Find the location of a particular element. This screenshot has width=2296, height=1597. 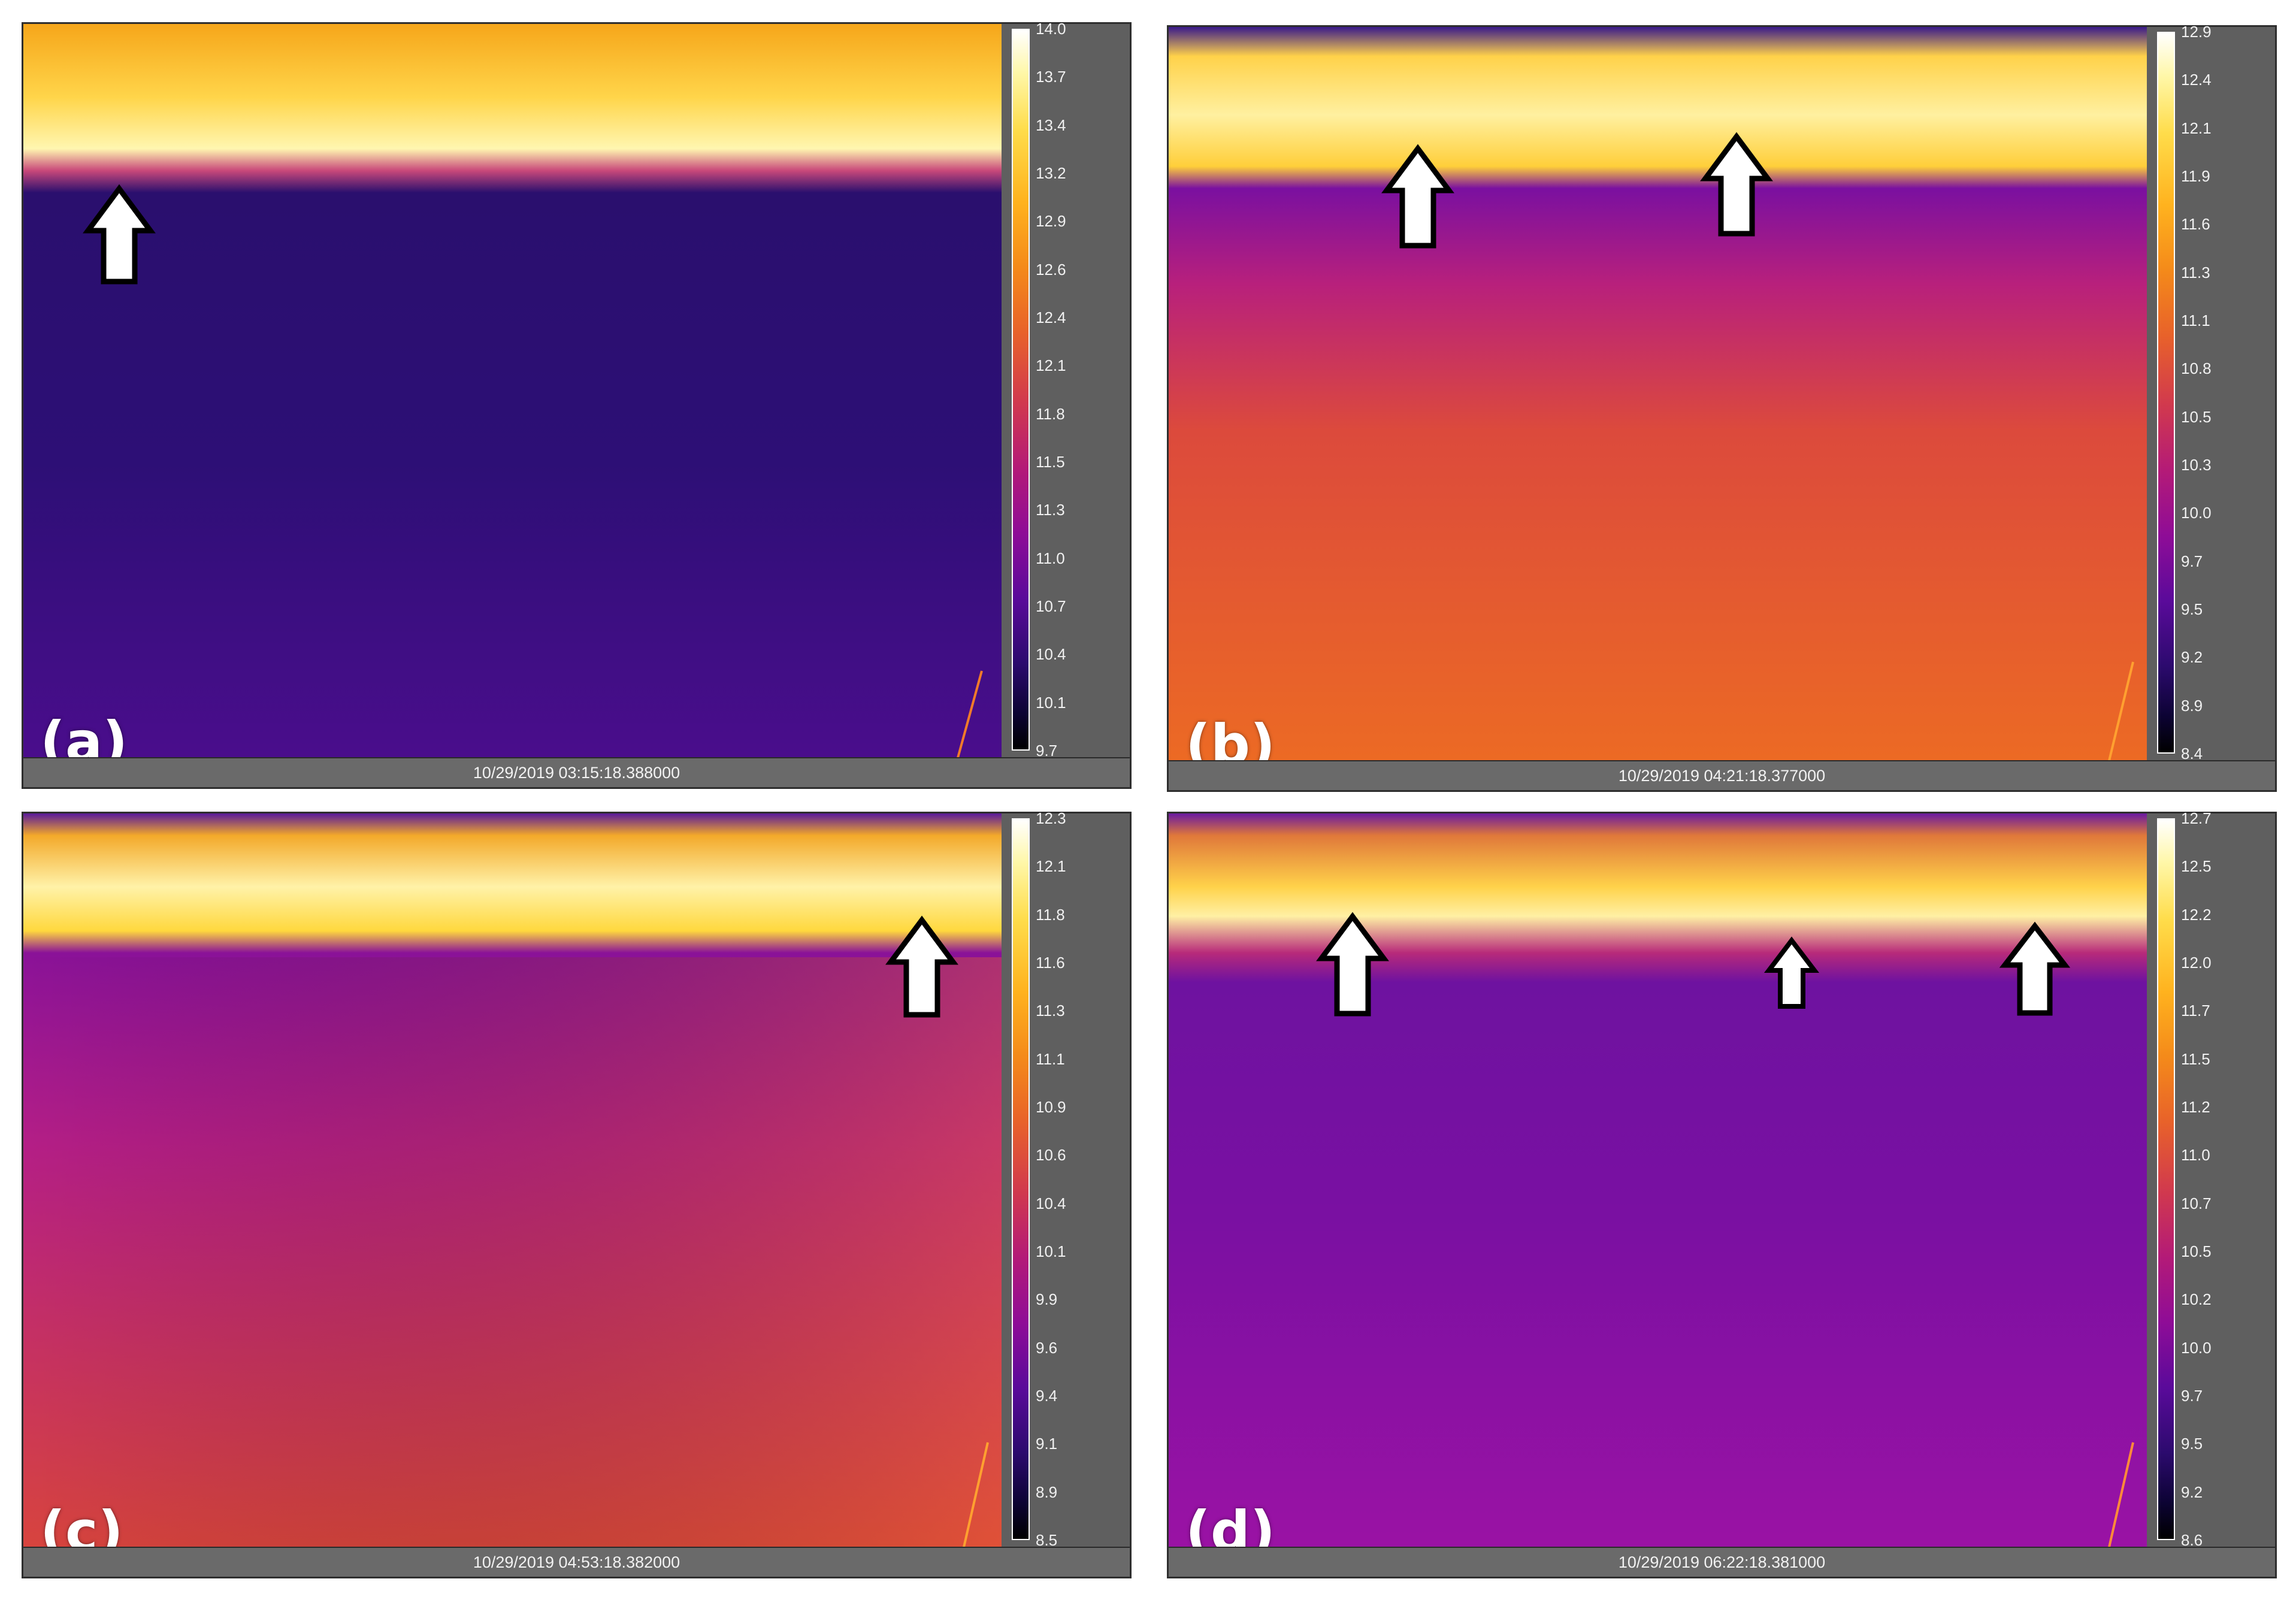

scale-tick: 10.9 is located at coordinates (1051, 1107).